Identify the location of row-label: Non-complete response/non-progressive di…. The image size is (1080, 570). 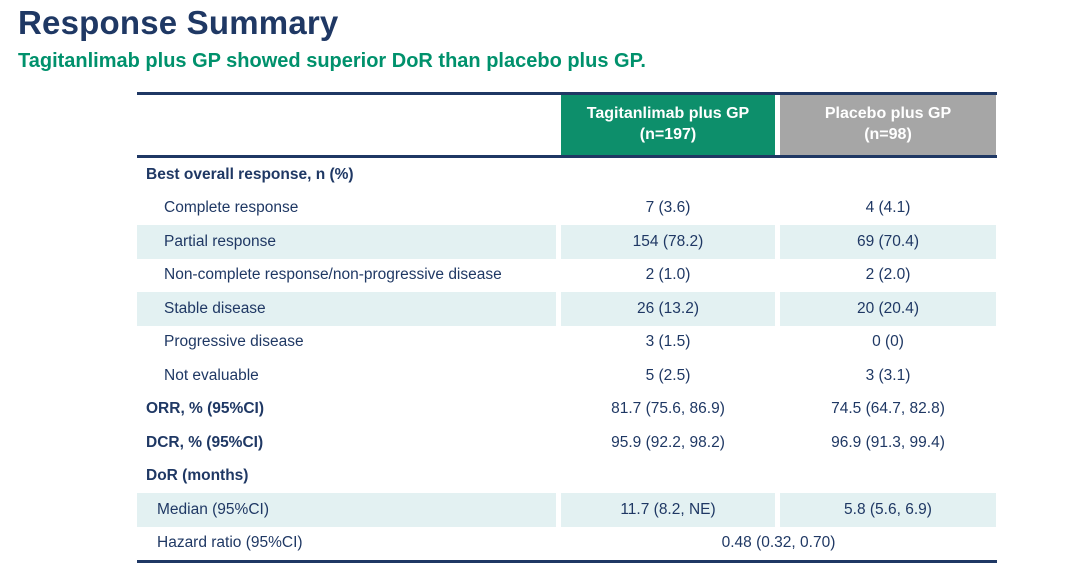
(333, 275).